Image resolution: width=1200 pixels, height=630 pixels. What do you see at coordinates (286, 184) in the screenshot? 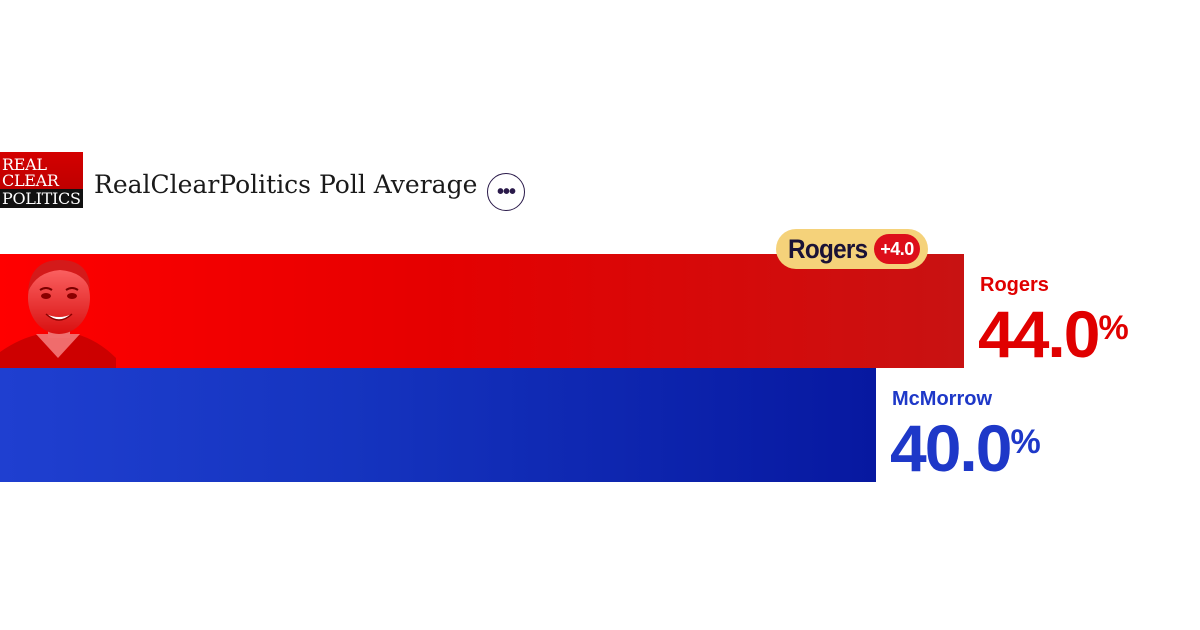
I see `chart-title: RealClearPolitics Poll Average` at bounding box center [286, 184].